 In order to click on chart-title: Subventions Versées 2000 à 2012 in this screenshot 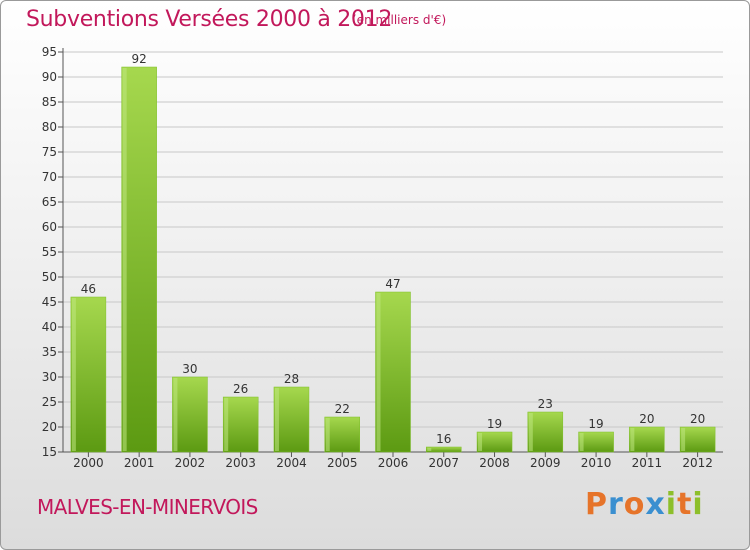, I will do `click(209, 19)`.